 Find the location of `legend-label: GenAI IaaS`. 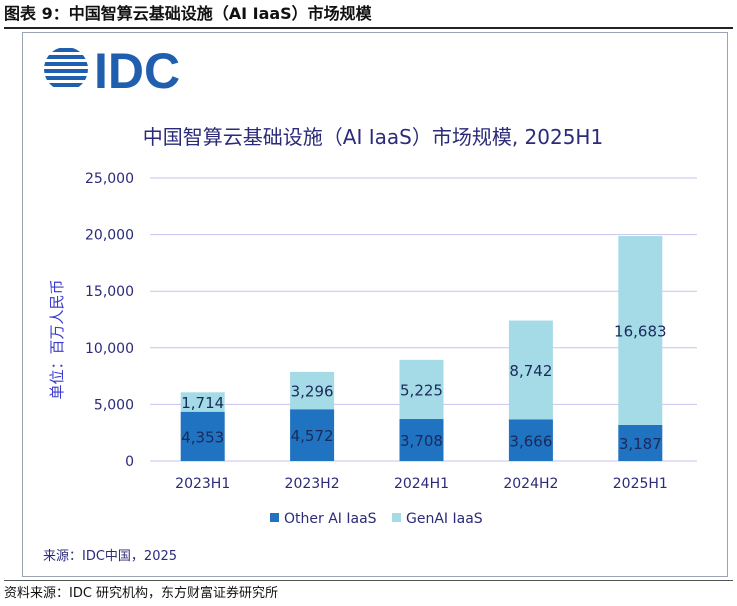

legend-label: GenAI IaaS is located at coordinates (444, 519).